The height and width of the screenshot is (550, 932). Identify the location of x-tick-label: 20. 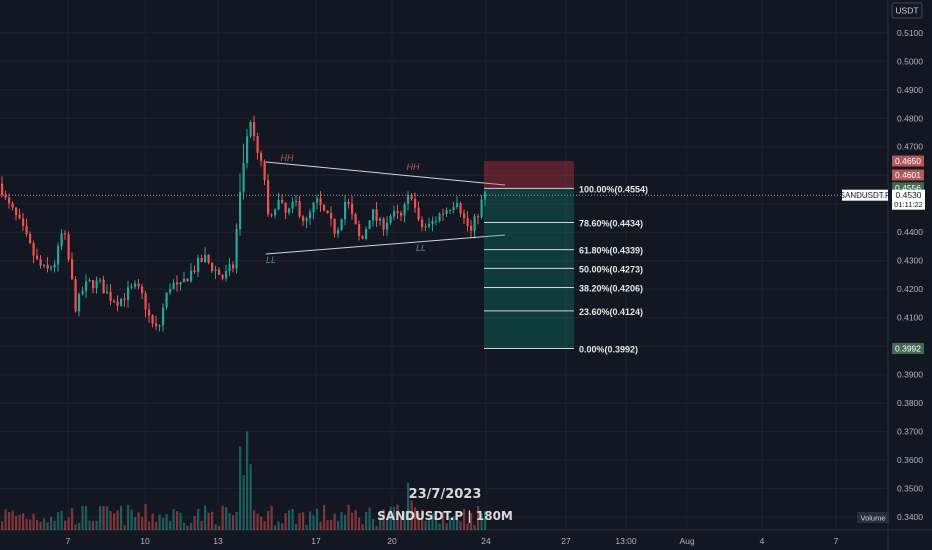
(392, 541).